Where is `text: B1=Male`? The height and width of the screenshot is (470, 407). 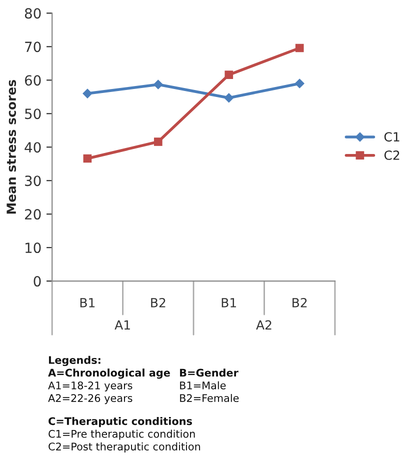
text: B1=Male is located at coordinates (203, 385).